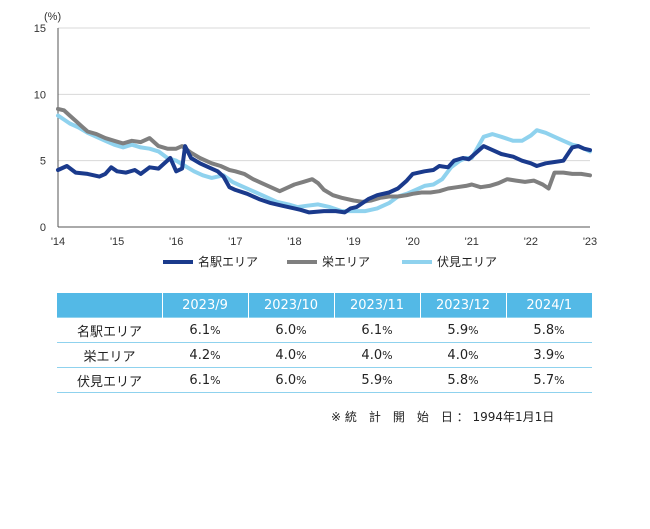 The width and height of the screenshot is (650, 529). Describe the element at coordinates (43, 228) in the screenshot. I see `y-tick-label: 0` at that location.